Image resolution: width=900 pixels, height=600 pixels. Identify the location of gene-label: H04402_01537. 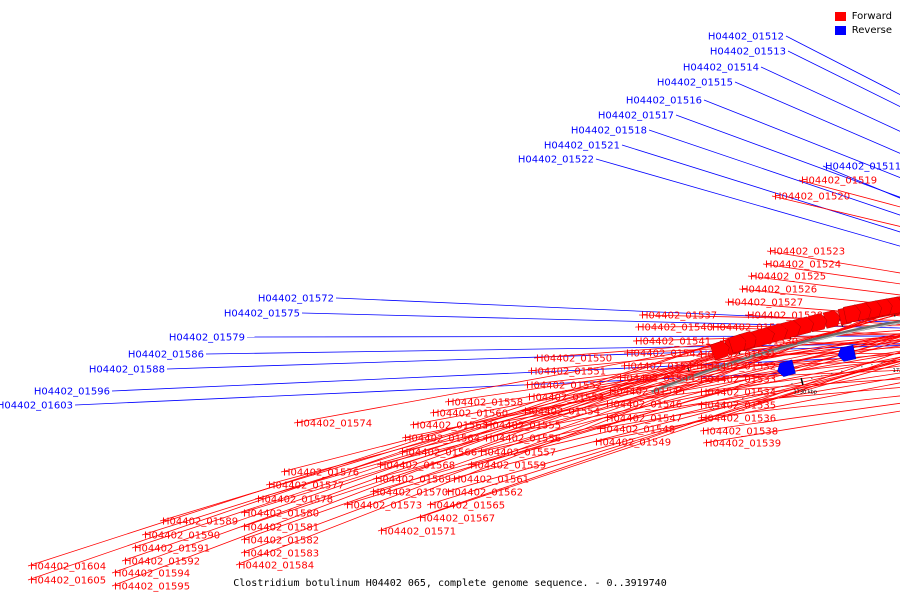
(679, 316).